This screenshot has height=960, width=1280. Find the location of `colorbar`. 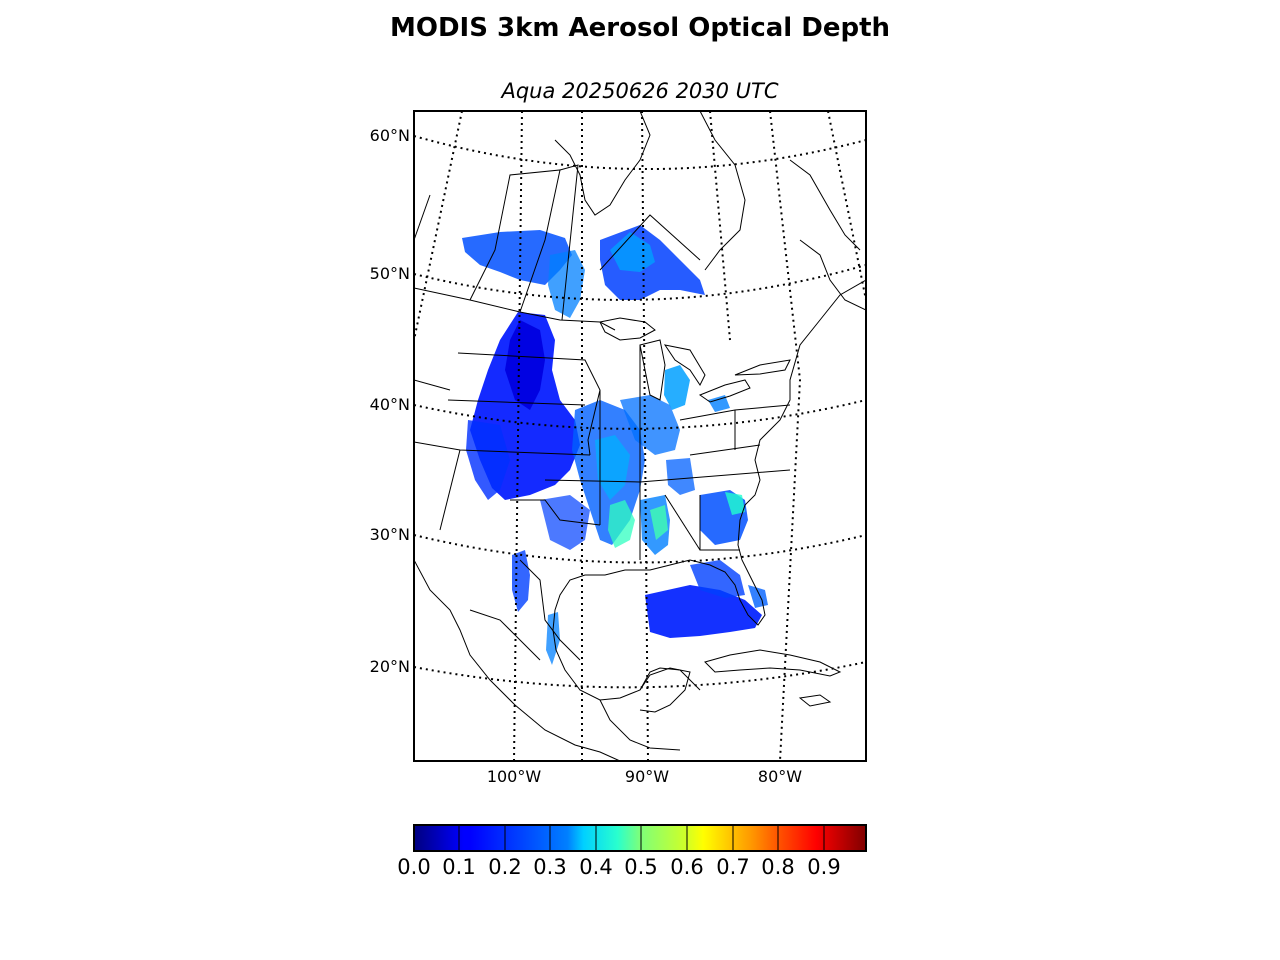

colorbar is located at coordinates (640, 838).